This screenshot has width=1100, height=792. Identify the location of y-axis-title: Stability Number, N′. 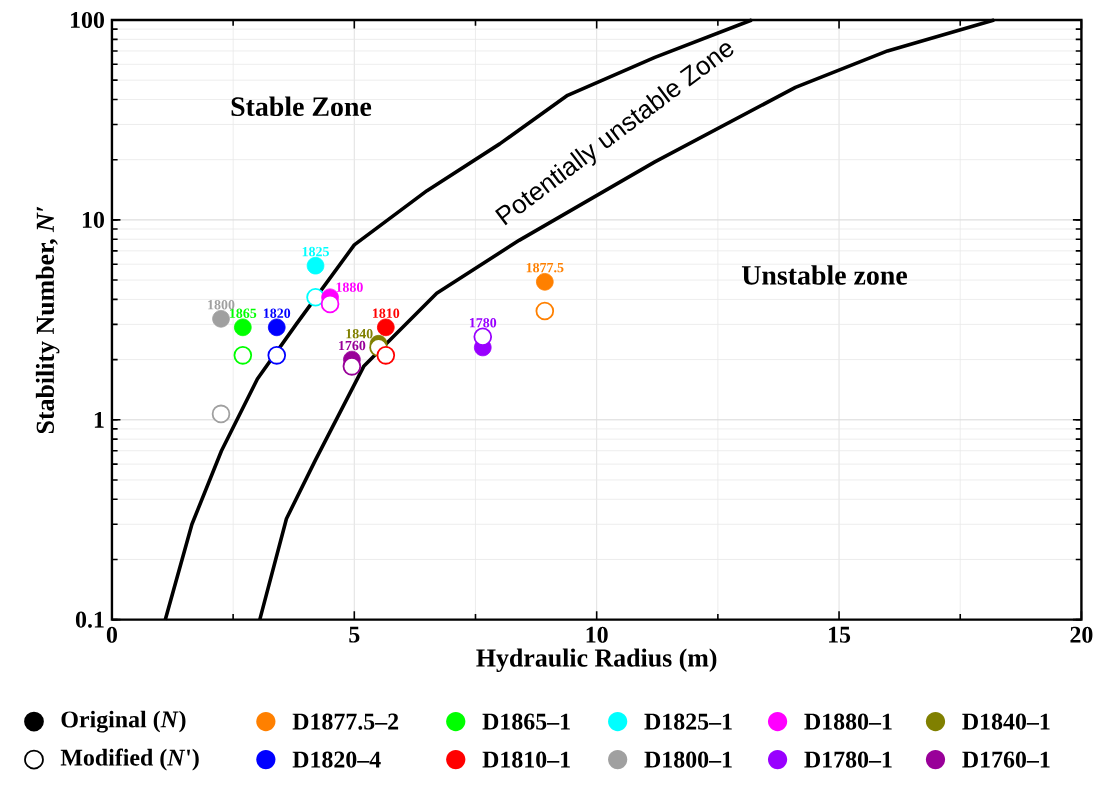
(47, 320).